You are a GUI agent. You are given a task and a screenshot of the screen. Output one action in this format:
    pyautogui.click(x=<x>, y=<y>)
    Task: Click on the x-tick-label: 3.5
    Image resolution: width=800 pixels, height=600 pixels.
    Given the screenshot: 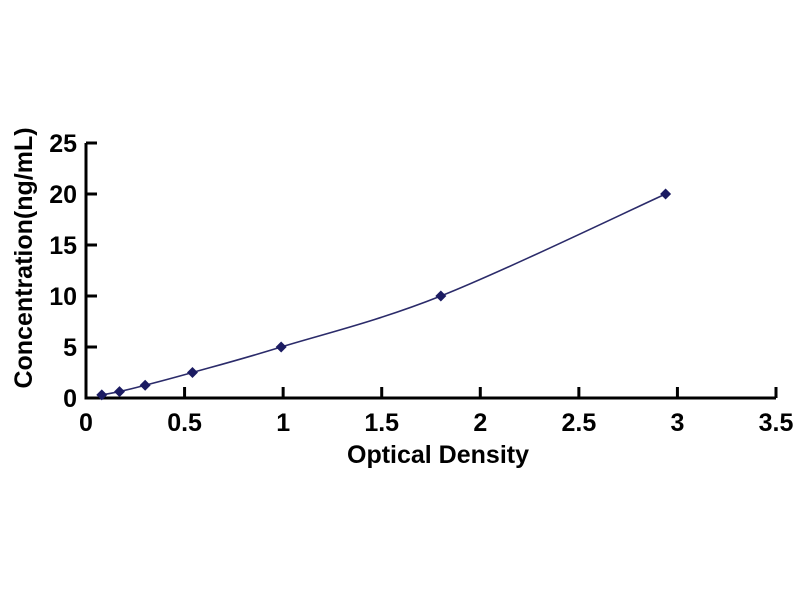 What is the action you would take?
    pyautogui.click(x=776, y=423)
    